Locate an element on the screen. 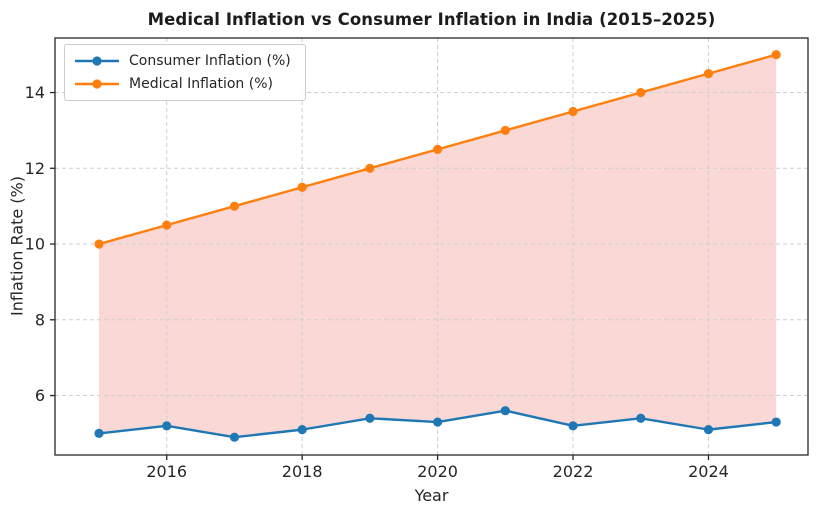 This screenshot has width=824, height=514. consumer-point-2017 is located at coordinates (234, 437).